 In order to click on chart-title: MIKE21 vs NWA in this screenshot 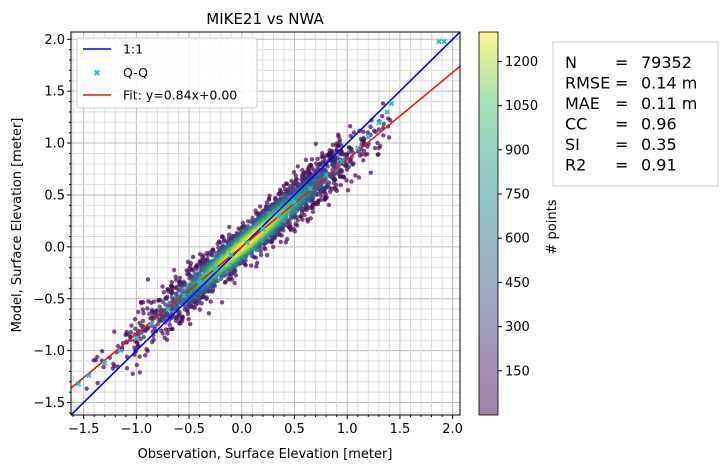, I will do `click(265, 19)`.